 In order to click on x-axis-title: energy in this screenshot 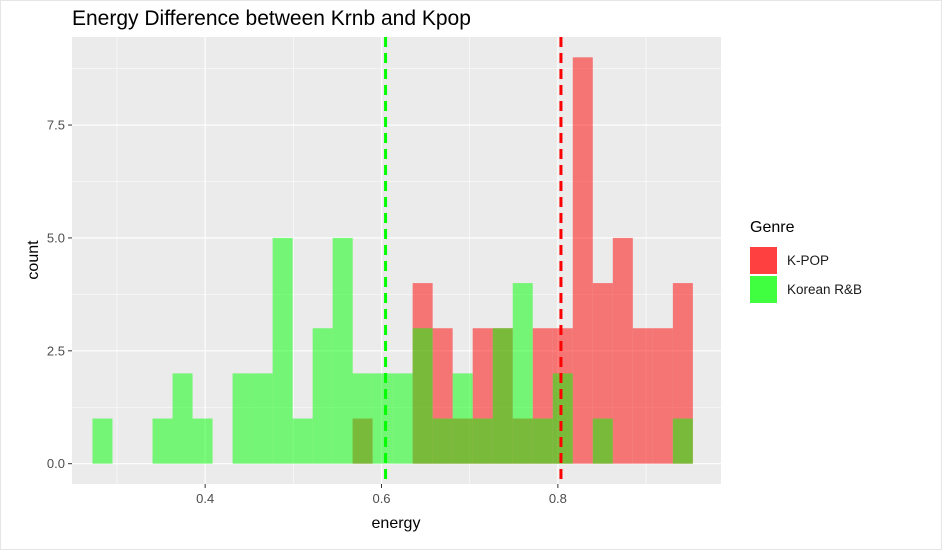, I will do `click(396, 523)`.